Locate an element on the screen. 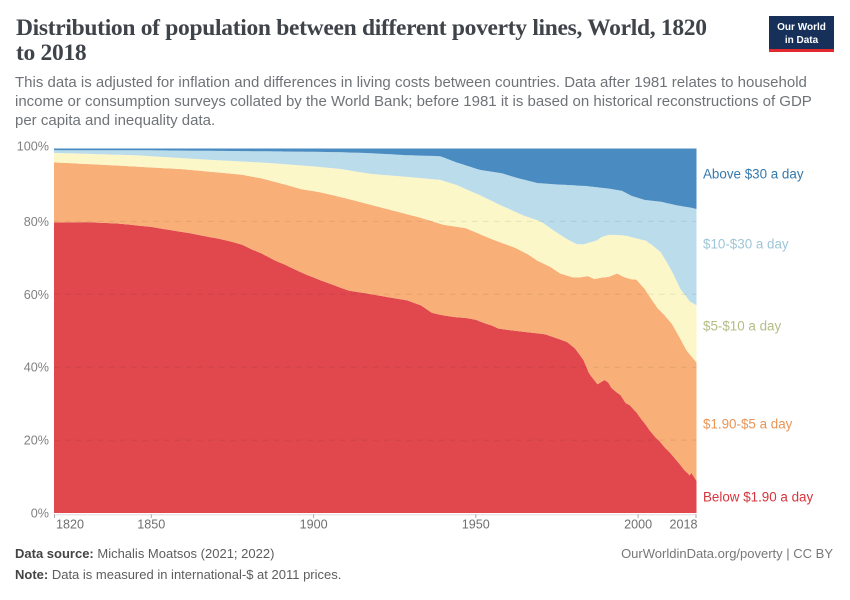 The height and width of the screenshot is (600, 850). svg-text: $10-$30 a day is located at coordinates (746, 244).